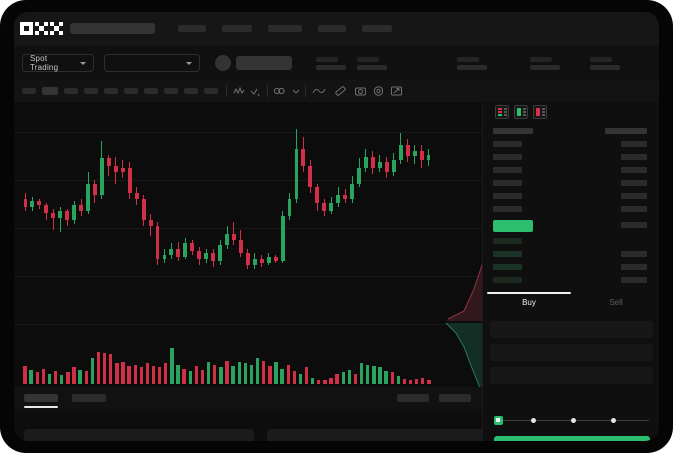 The height and width of the screenshot is (453, 673). I want to click on buy-submit-button, so click(572, 438).